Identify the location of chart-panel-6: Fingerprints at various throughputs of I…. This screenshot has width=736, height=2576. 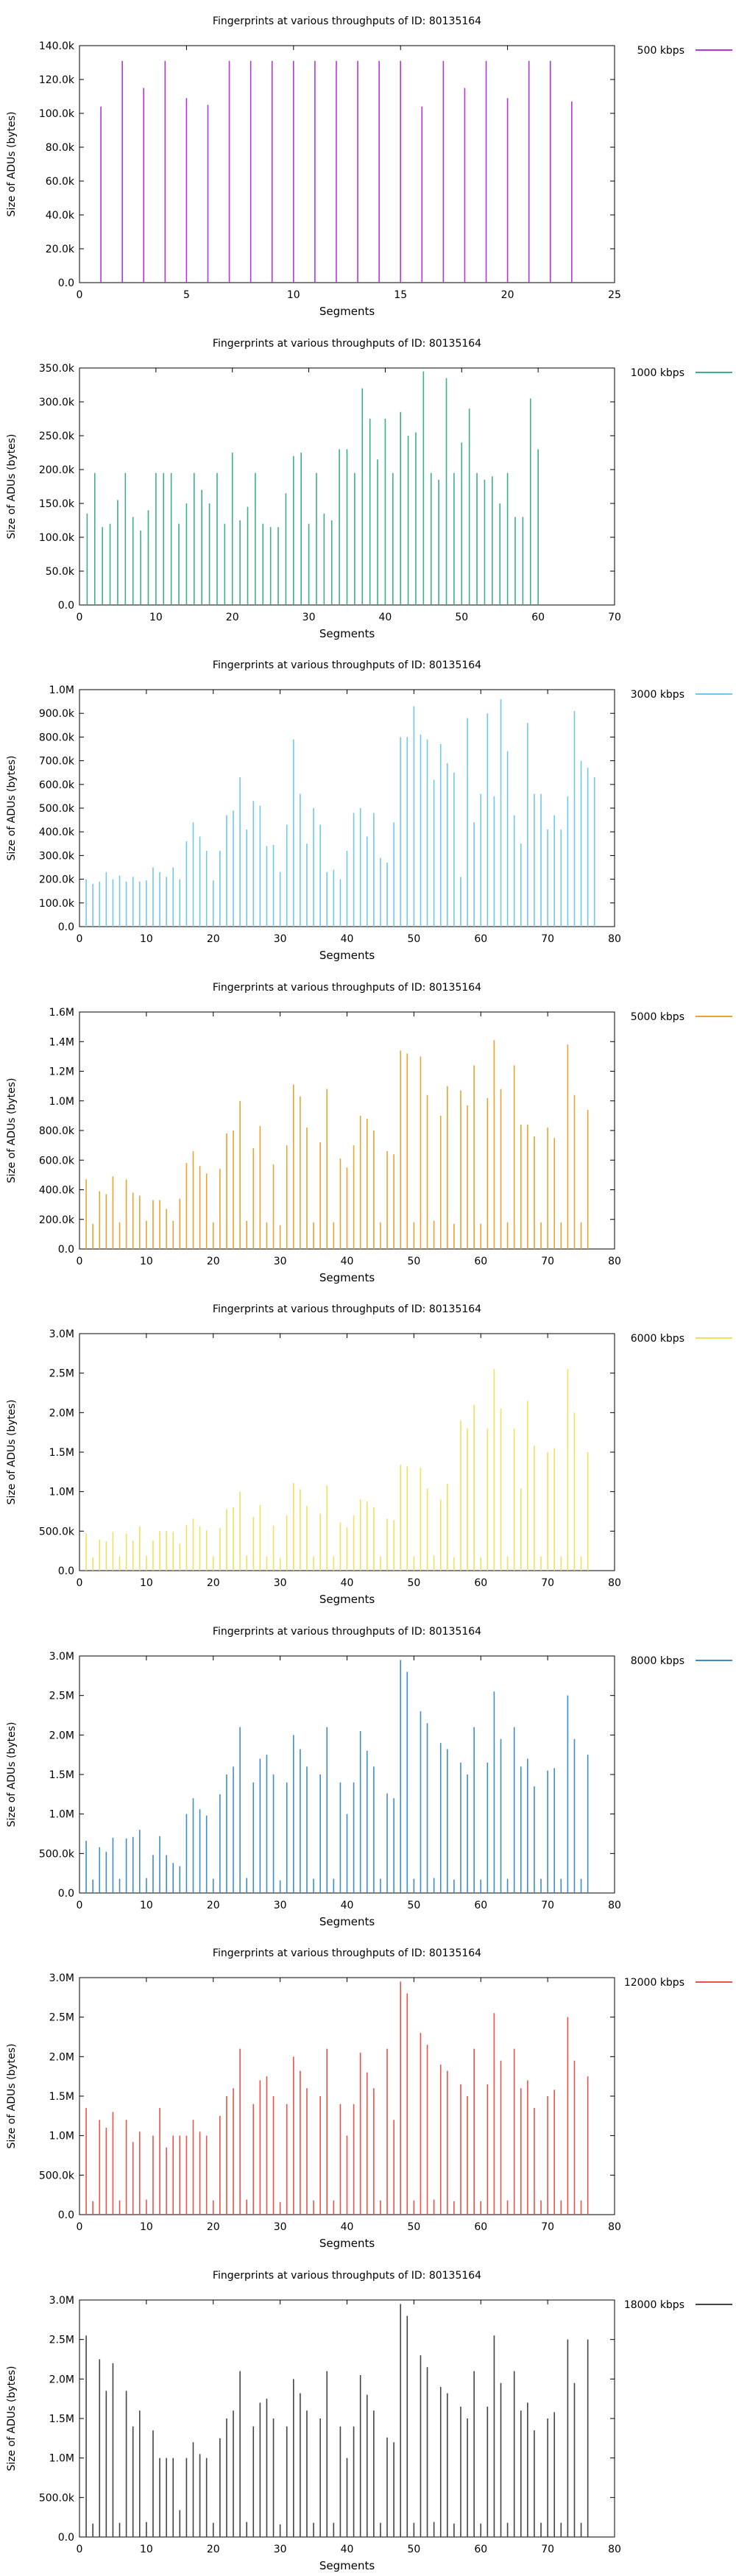
(369, 1777).